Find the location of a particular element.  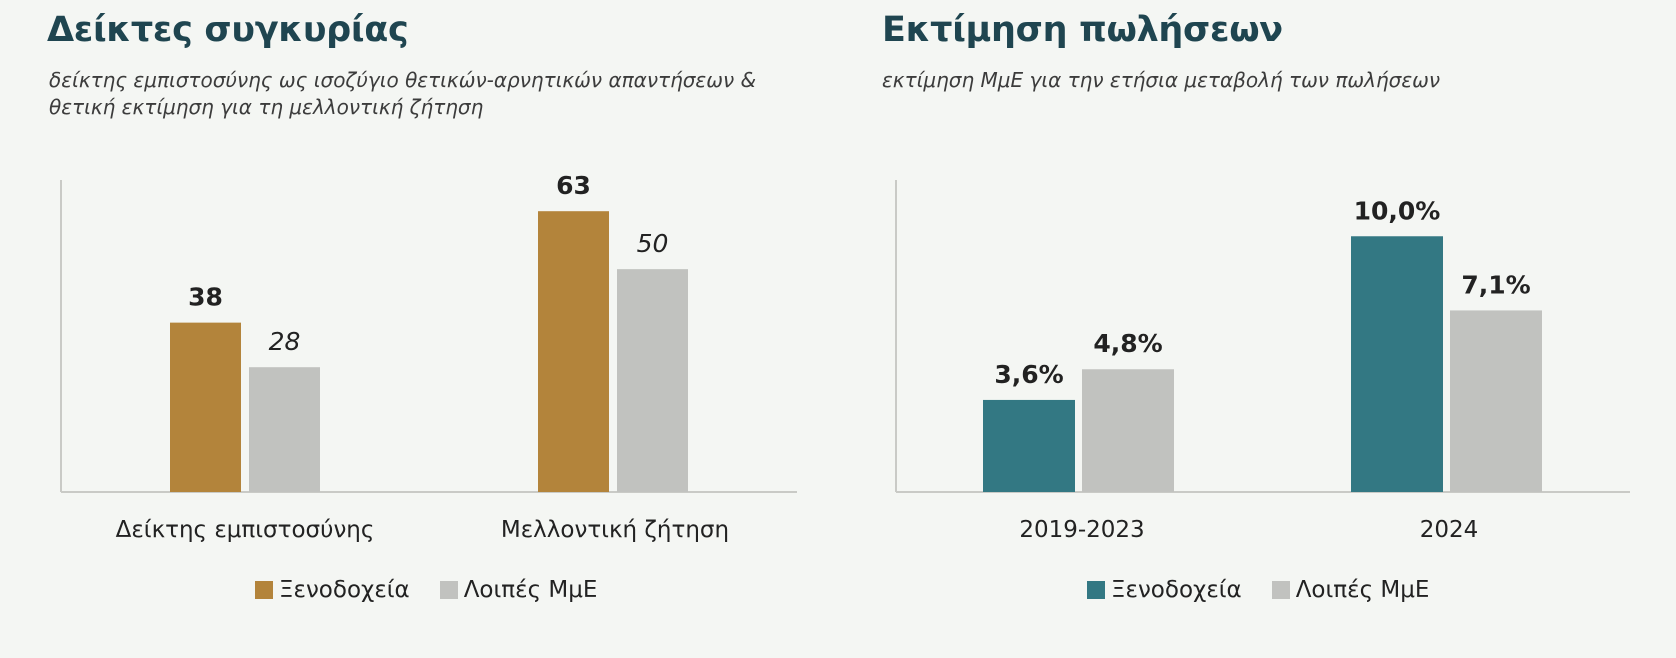

x-tick-label-1: Μελλοντική ζήτηση is located at coordinates (615, 530).